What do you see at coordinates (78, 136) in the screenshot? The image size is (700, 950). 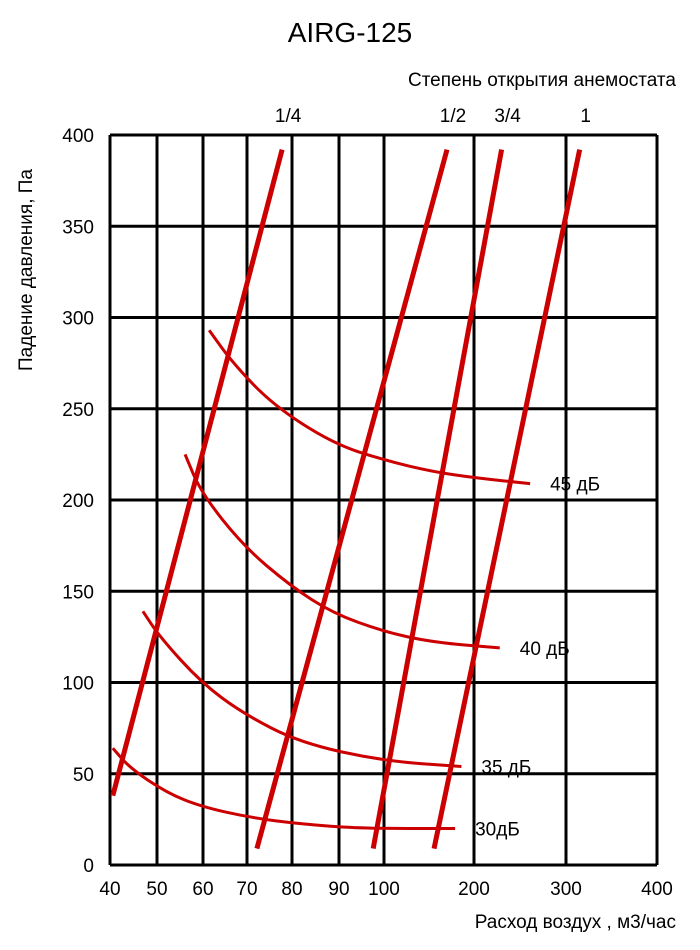 I see `y-tick-label: 400` at bounding box center [78, 136].